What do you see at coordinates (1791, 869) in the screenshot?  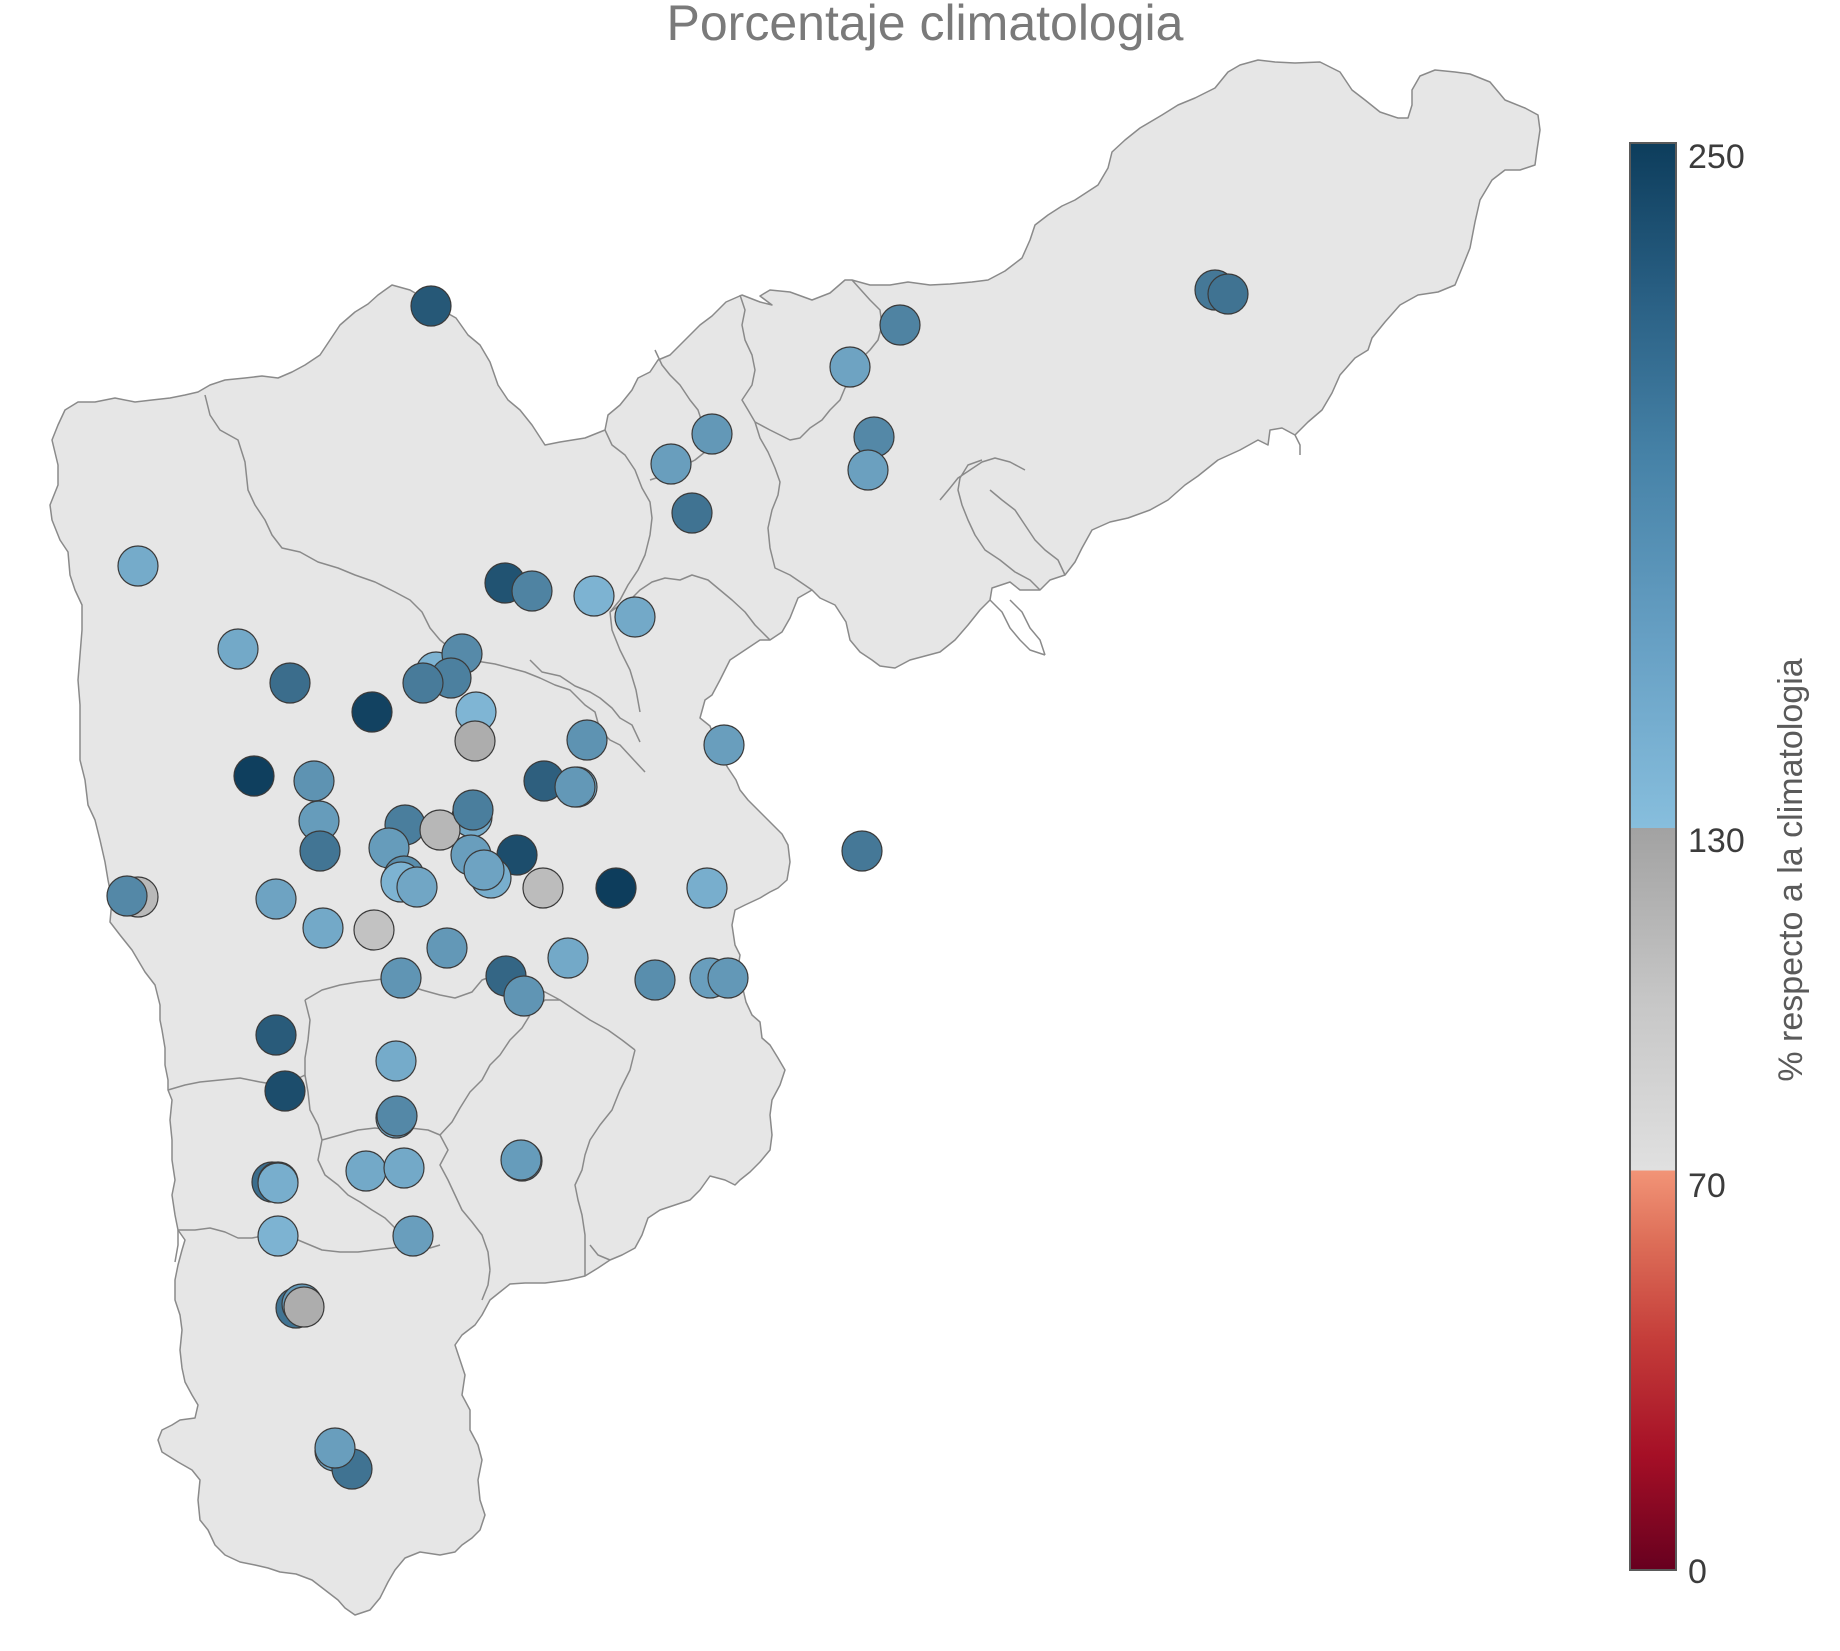 I see `colorbar-title: % respecto a la climatologia` at bounding box center [1791, 869].